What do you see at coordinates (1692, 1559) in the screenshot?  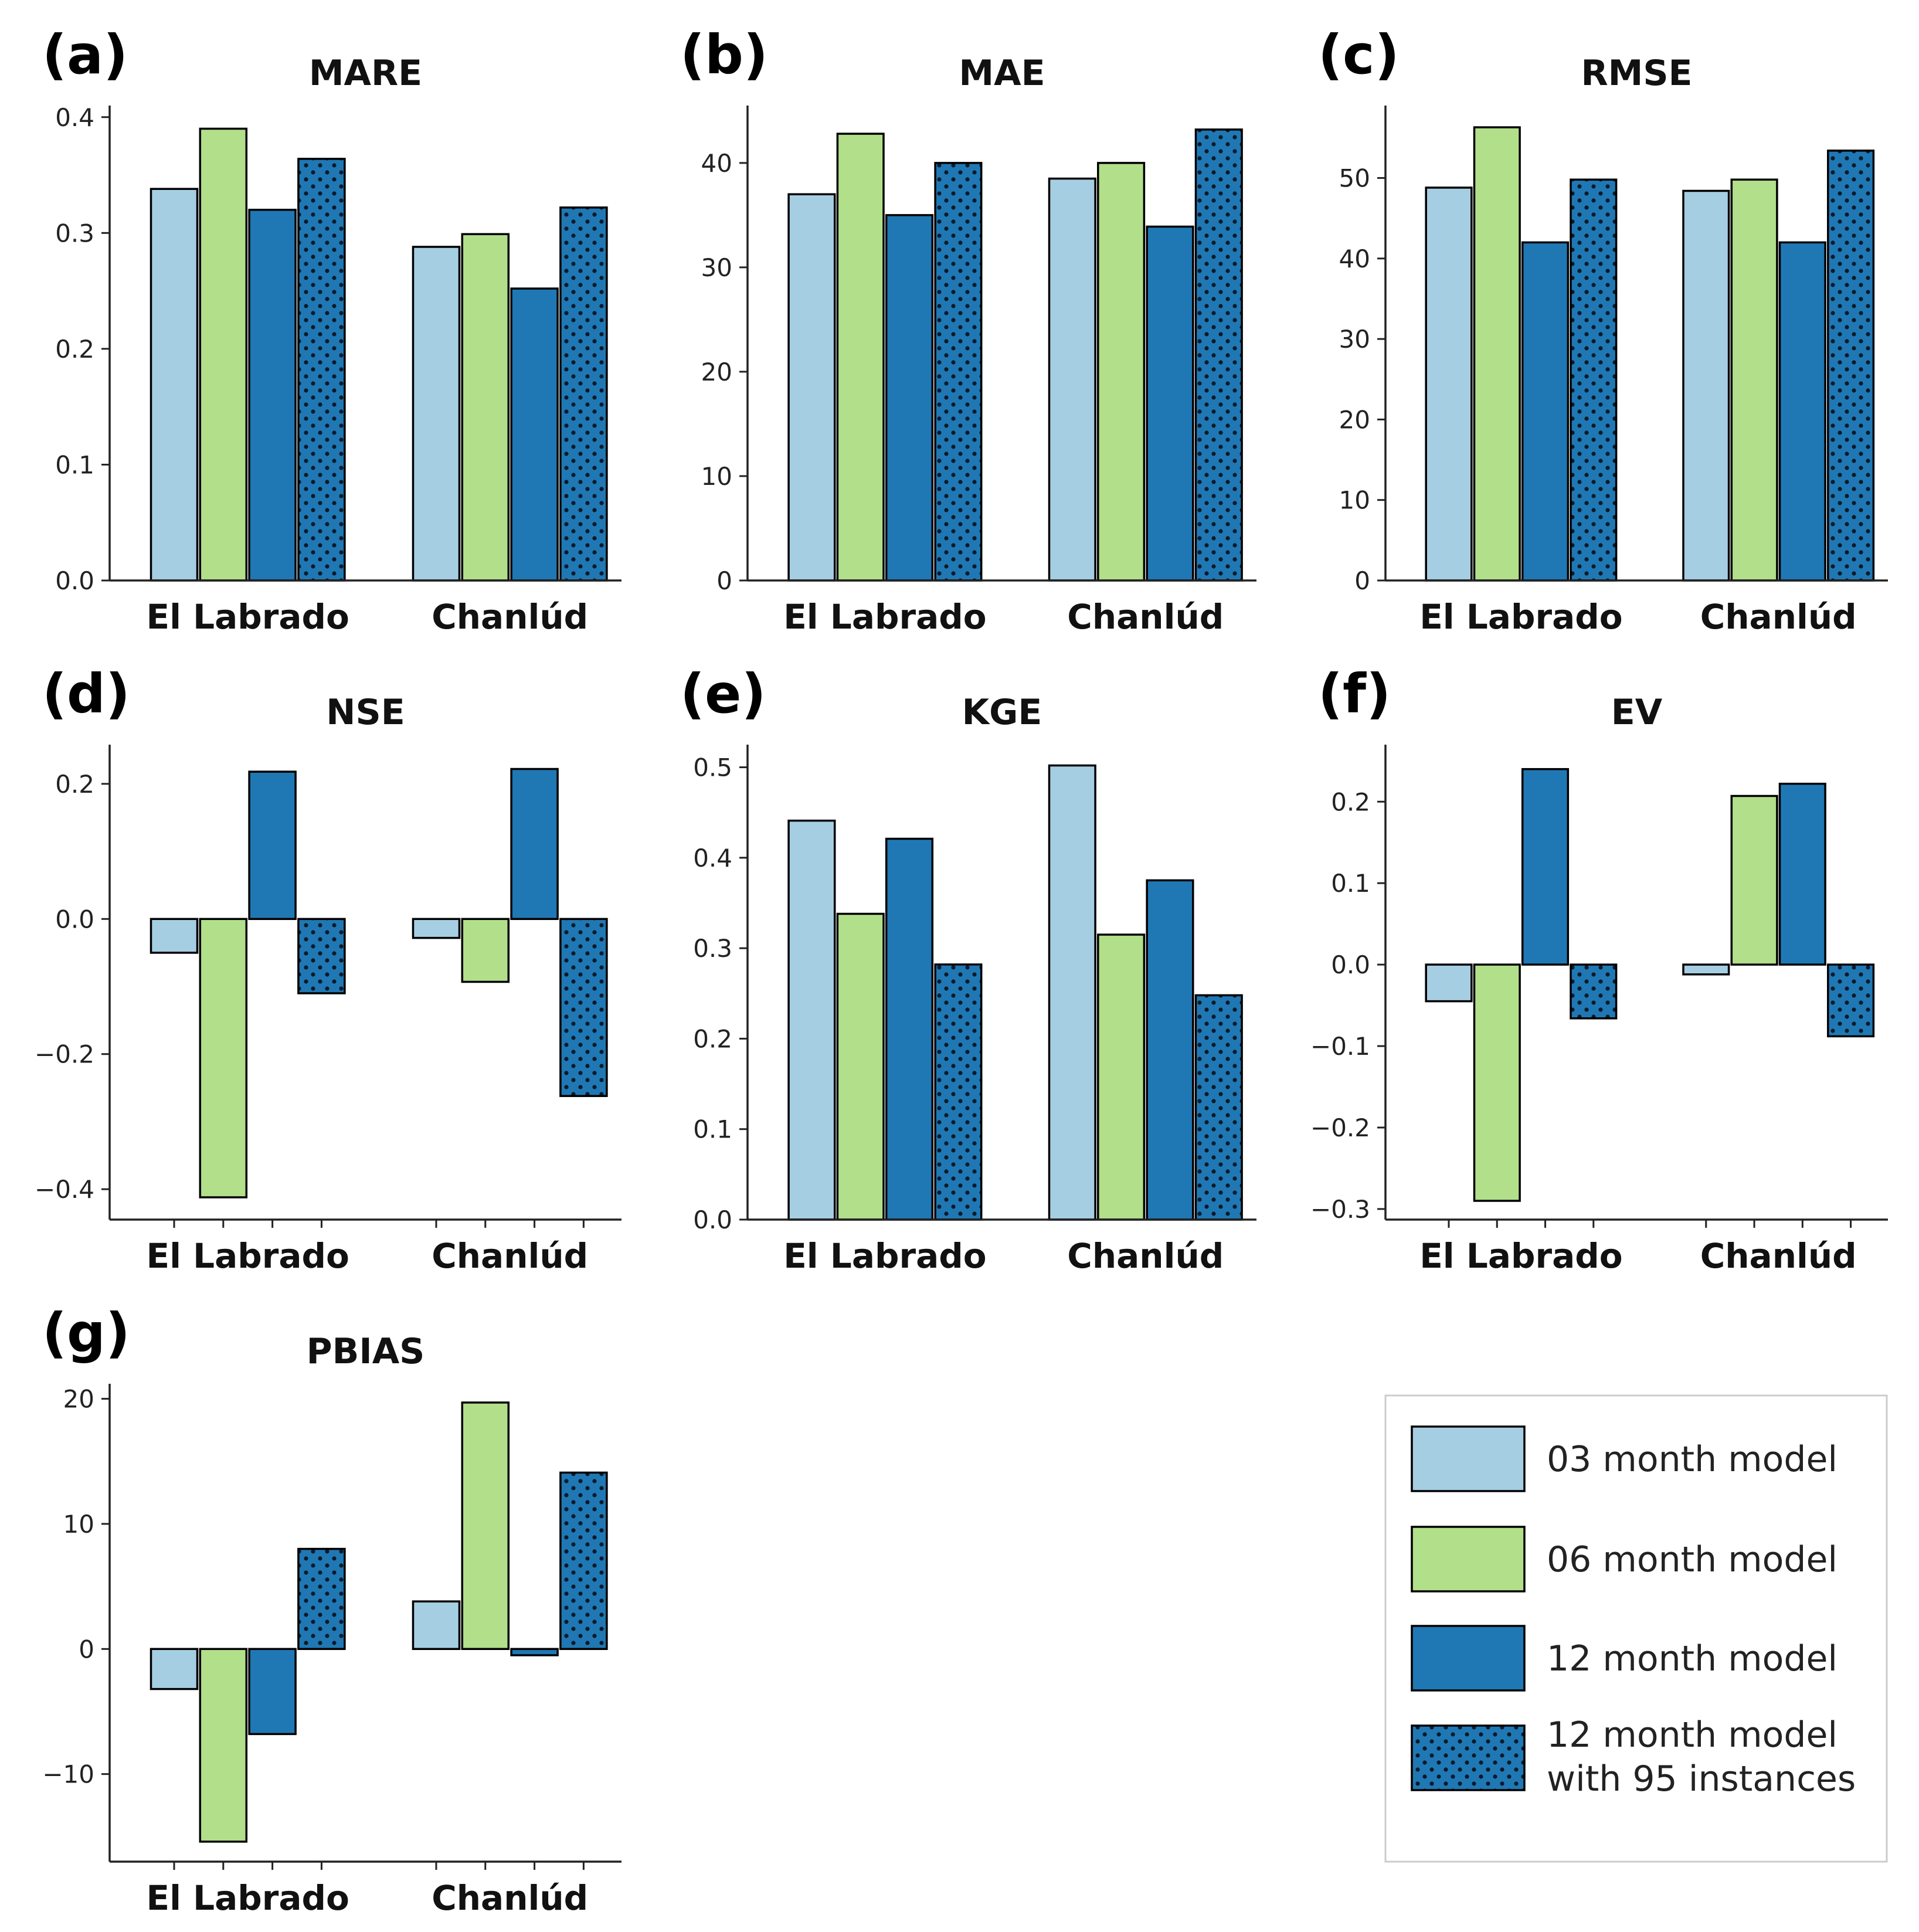 I see `legend-label: 06 month model` at bounding box center [1692, 1559].